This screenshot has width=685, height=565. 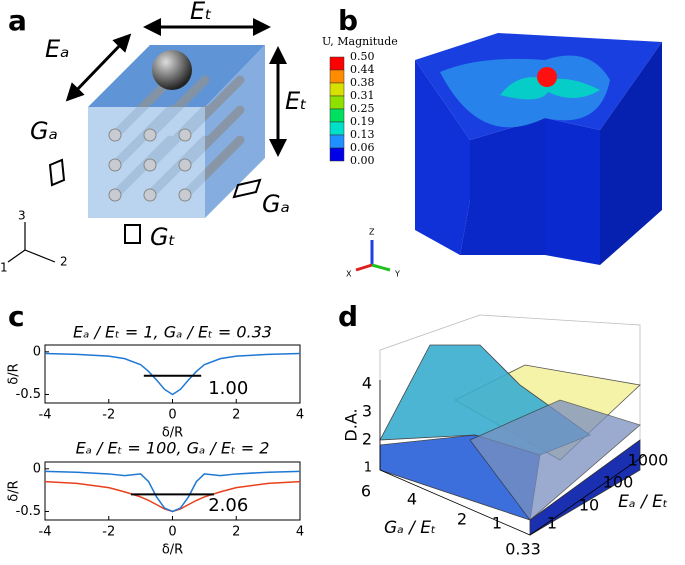 What do you see at coordinates (589, 505) in the screenshot?
I see `e-tick-label: 10` at bounding box center [589, 505].